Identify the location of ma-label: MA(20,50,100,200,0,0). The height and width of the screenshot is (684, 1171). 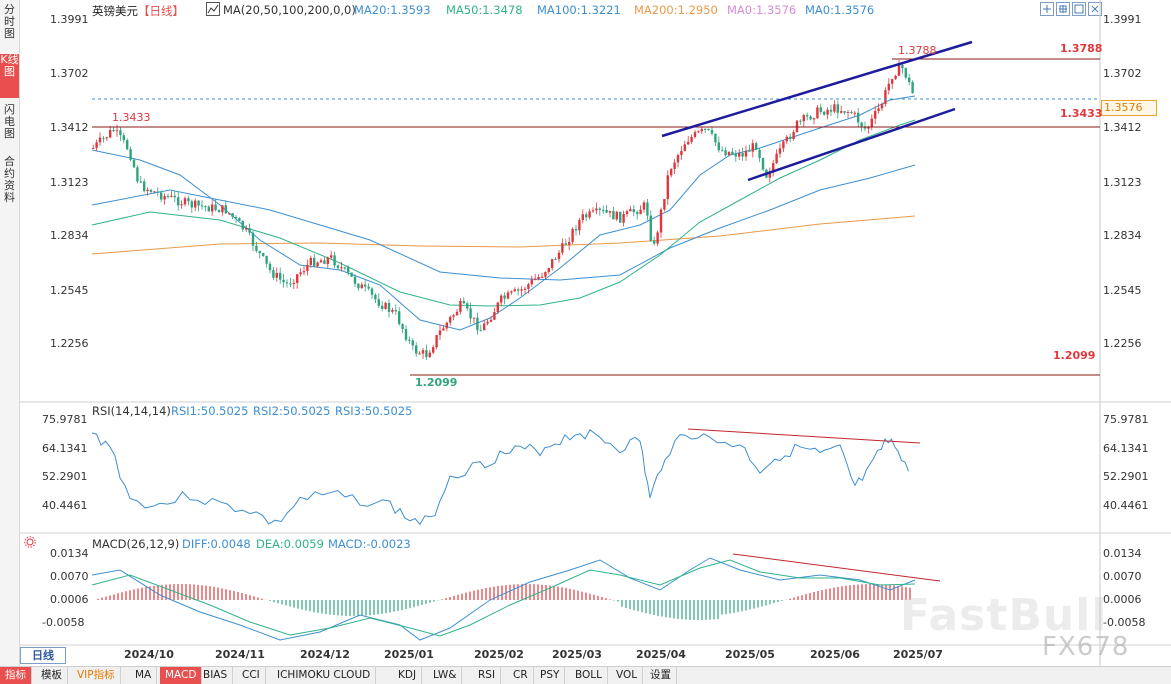
(289, 10).